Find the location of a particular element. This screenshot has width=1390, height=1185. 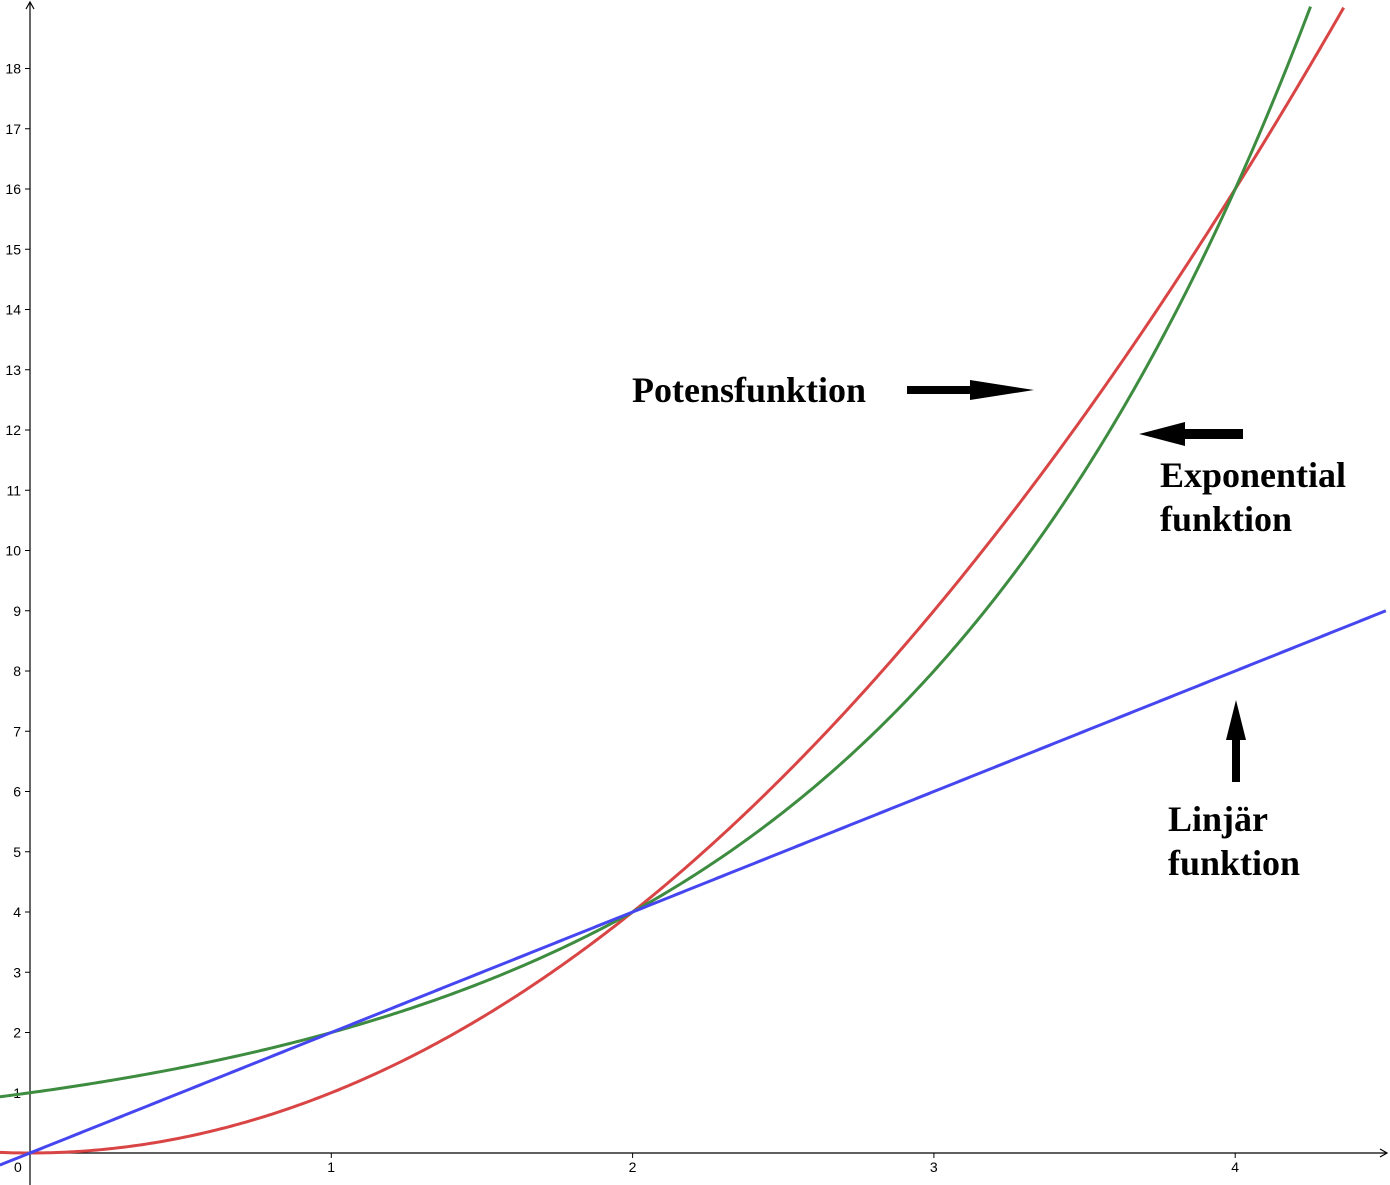

y-tick-label: 9 is located at coordinates (17, 611).